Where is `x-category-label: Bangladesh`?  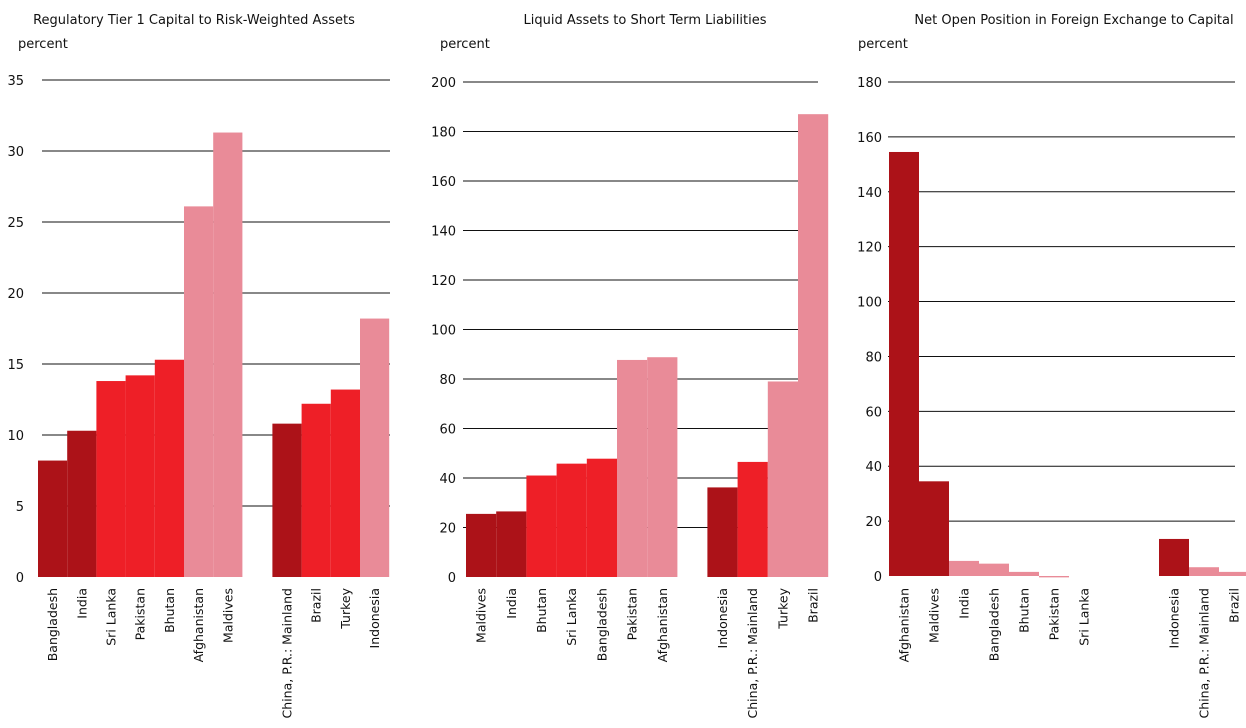
x-category-label: Bangladesh is located at coordinates (52, 624).